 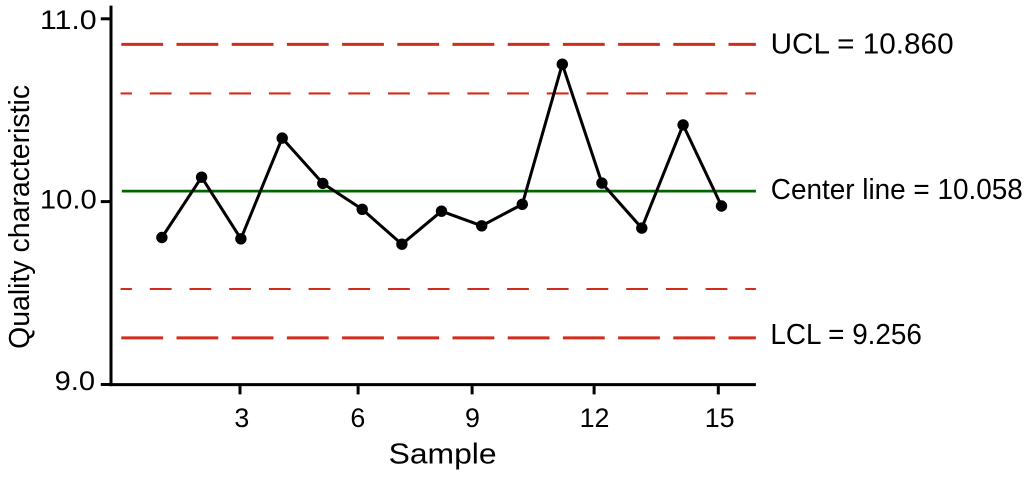 I want to click on svg-text: 3, so click(x=241, y=418).